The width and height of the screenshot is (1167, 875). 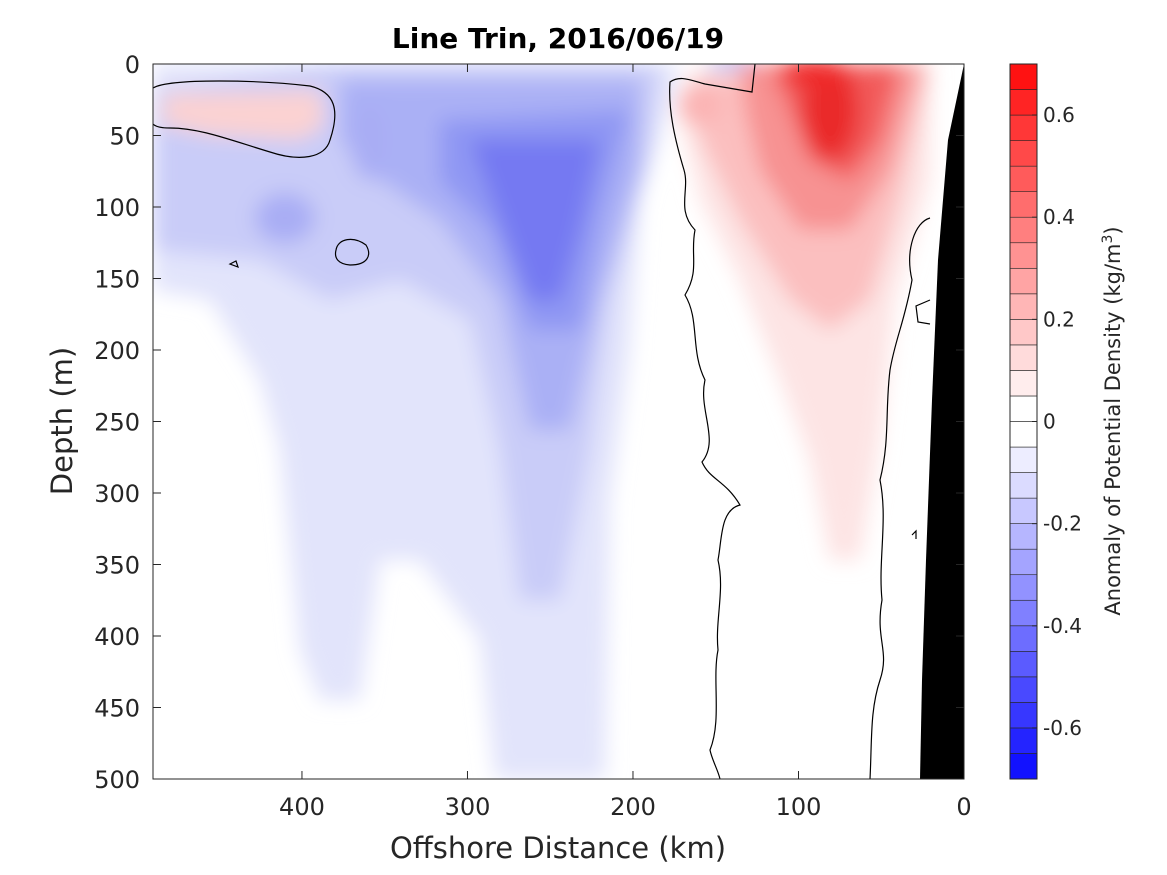 What do you see at coordinates (62, 421) in the screenshot?
I see `y-axis-label: Depth (m)` at bounding box center [62, 421].